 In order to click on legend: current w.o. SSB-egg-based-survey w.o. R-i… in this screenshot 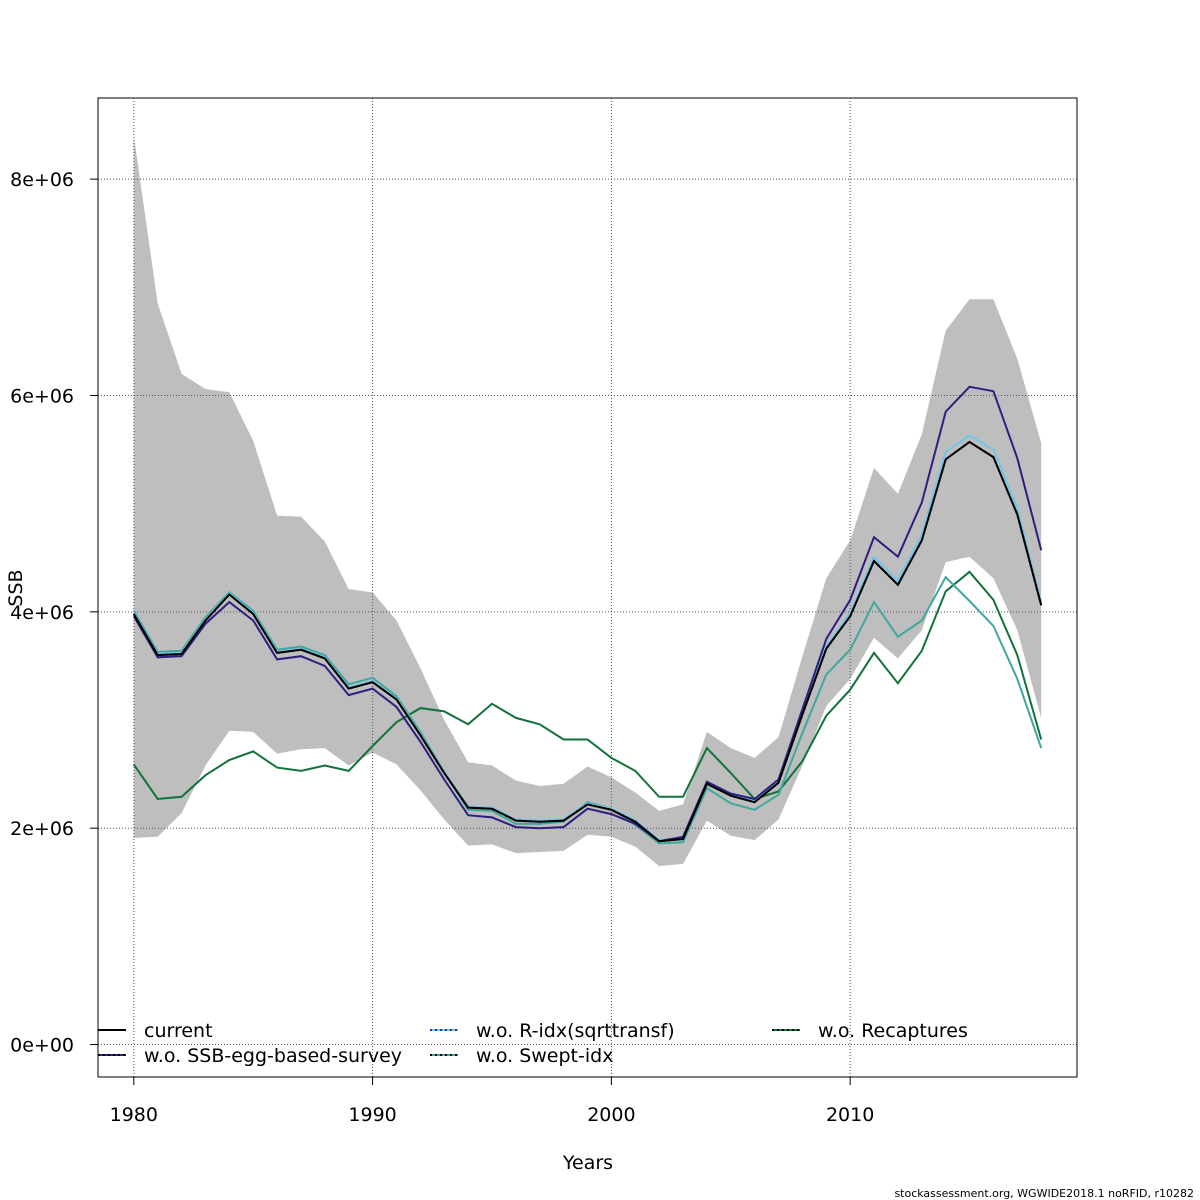, I will do `click(533, 1043)`.